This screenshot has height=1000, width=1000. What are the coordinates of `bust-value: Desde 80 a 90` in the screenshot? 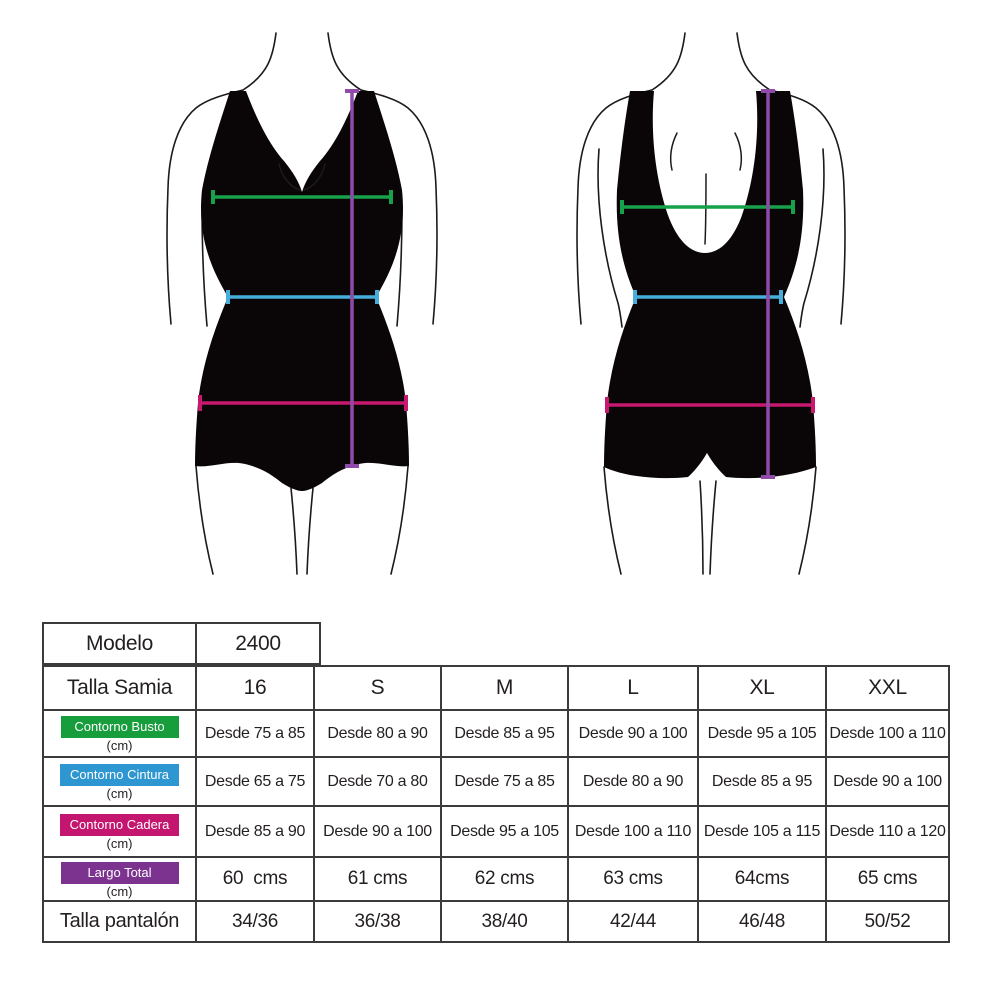 It's located at (377, 733).